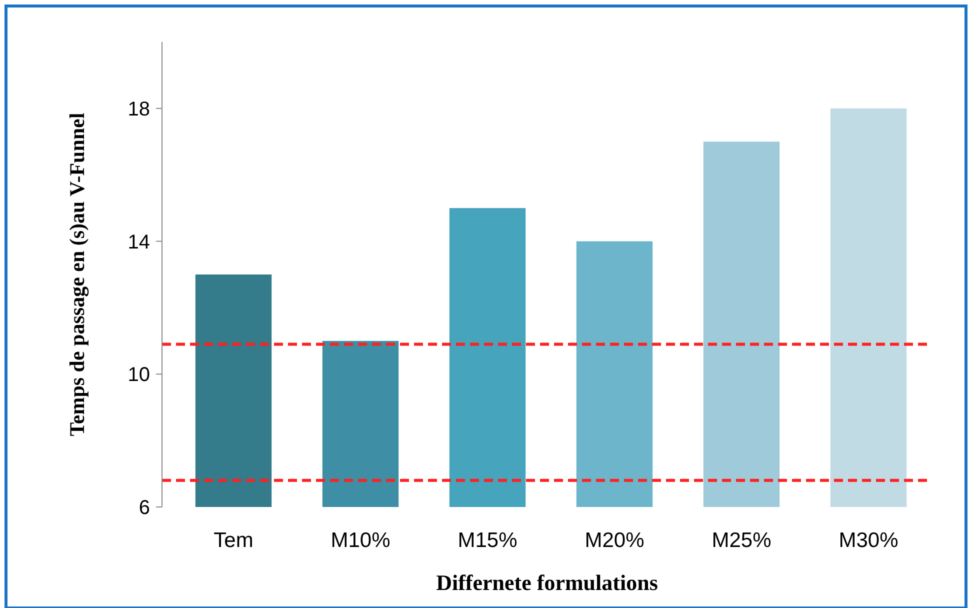 This screenshot has height=608, width=972. What do you see at coordinates (614, 540) in the screenshot?
I see `x-tick-label: M20%` at bounding box center [614, 540].